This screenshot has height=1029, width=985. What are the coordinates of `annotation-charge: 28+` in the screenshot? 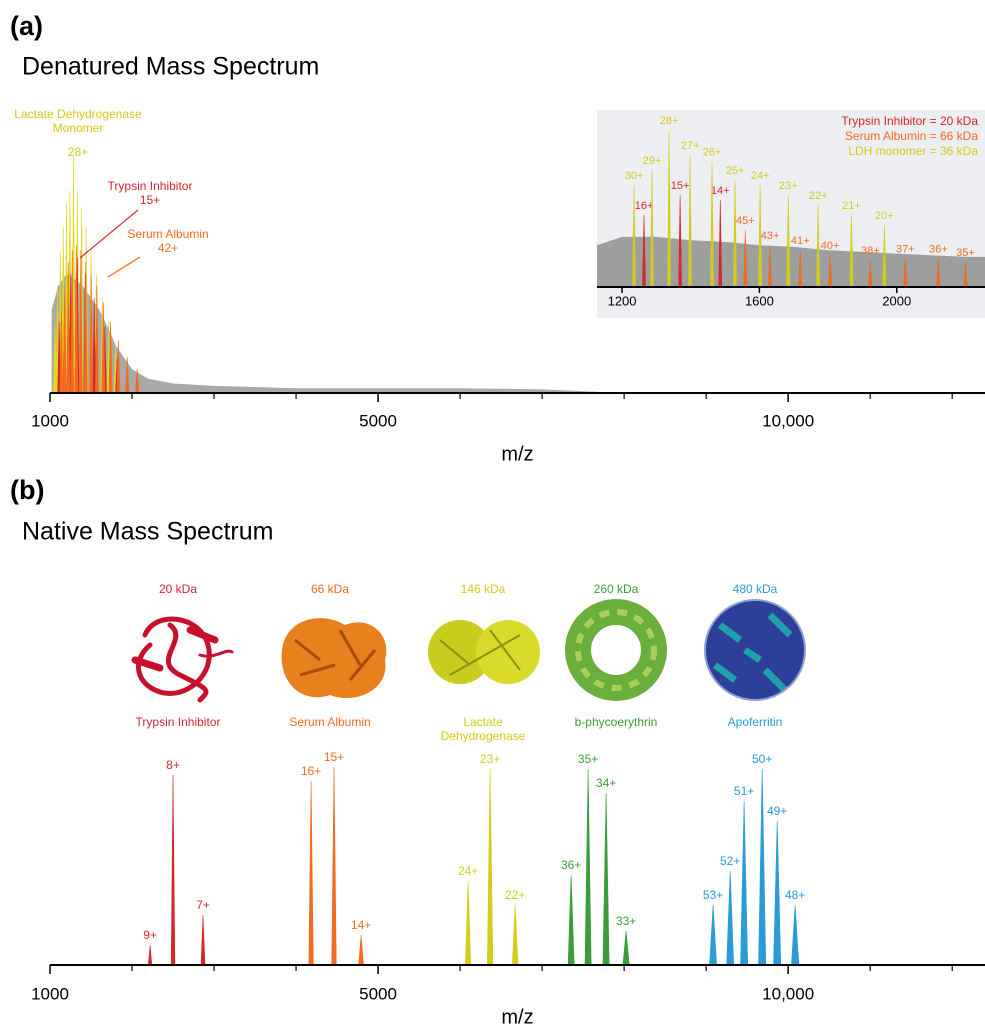 It's located at (78, 152).